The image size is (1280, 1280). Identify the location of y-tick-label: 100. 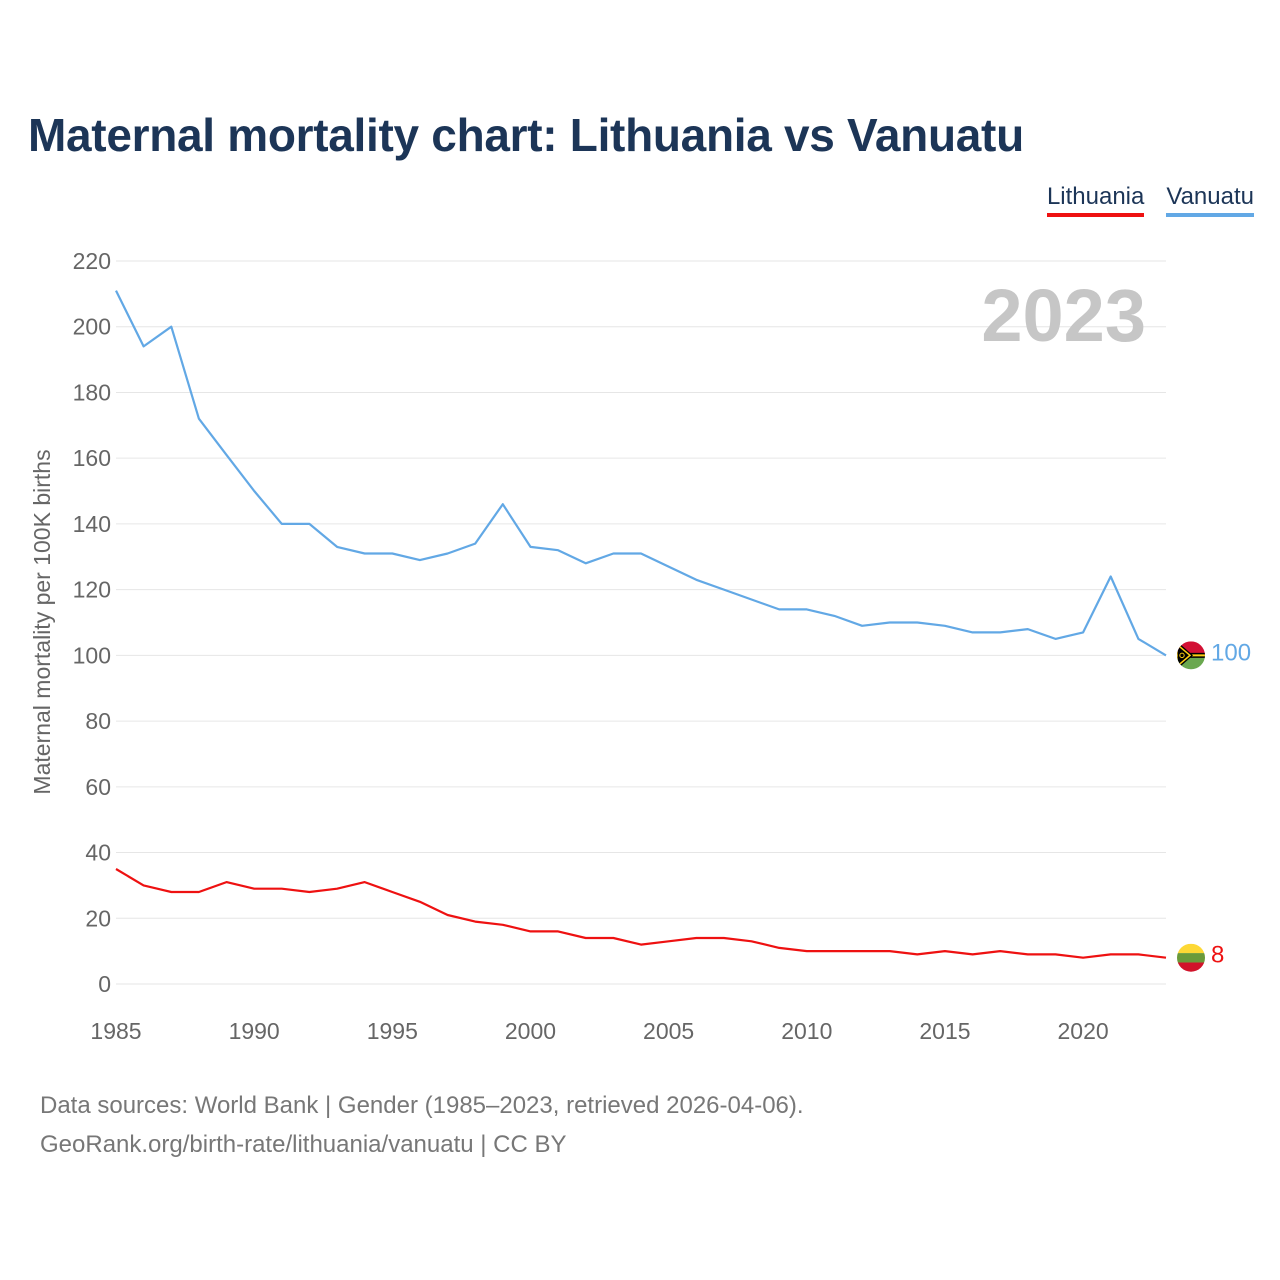
(92, 655).